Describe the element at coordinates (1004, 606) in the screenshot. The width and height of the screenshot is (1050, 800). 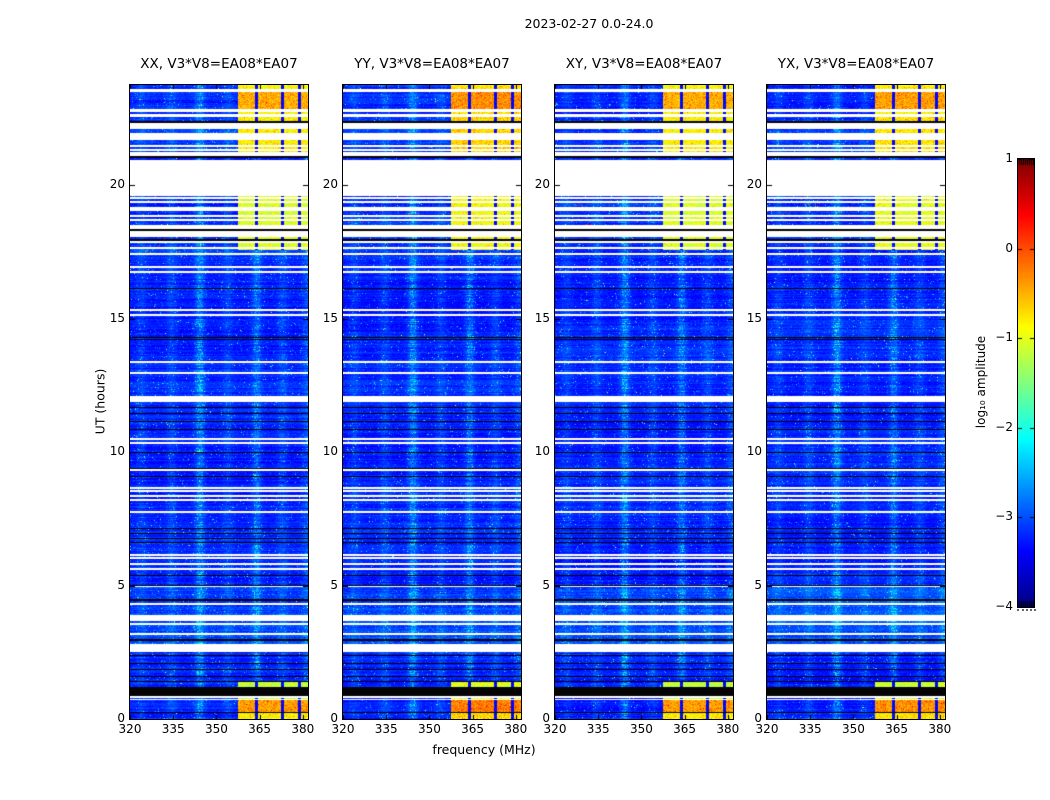
I see `colorbar-tick-label: −4` at that location.